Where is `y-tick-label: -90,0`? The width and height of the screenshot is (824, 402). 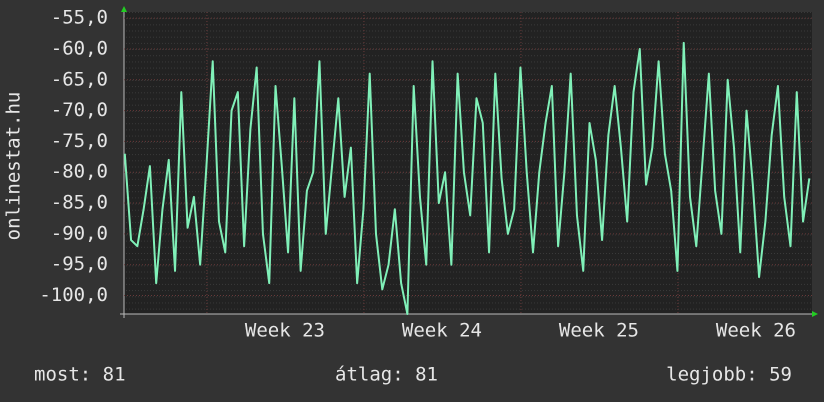
y-tick-label: -90,0 is located at coordinates (79, 233).